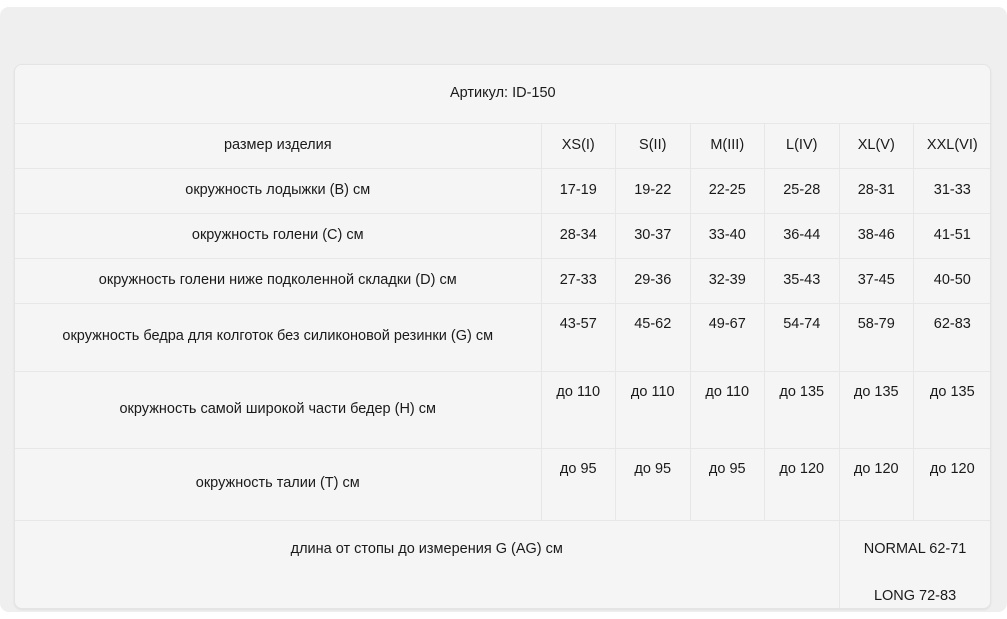 The image size is (1007, 619). What do you see at coordinates (652, 235) in the screenshot?
I see `cell-calf-s: 30-37` at bounding box center [652, 235].